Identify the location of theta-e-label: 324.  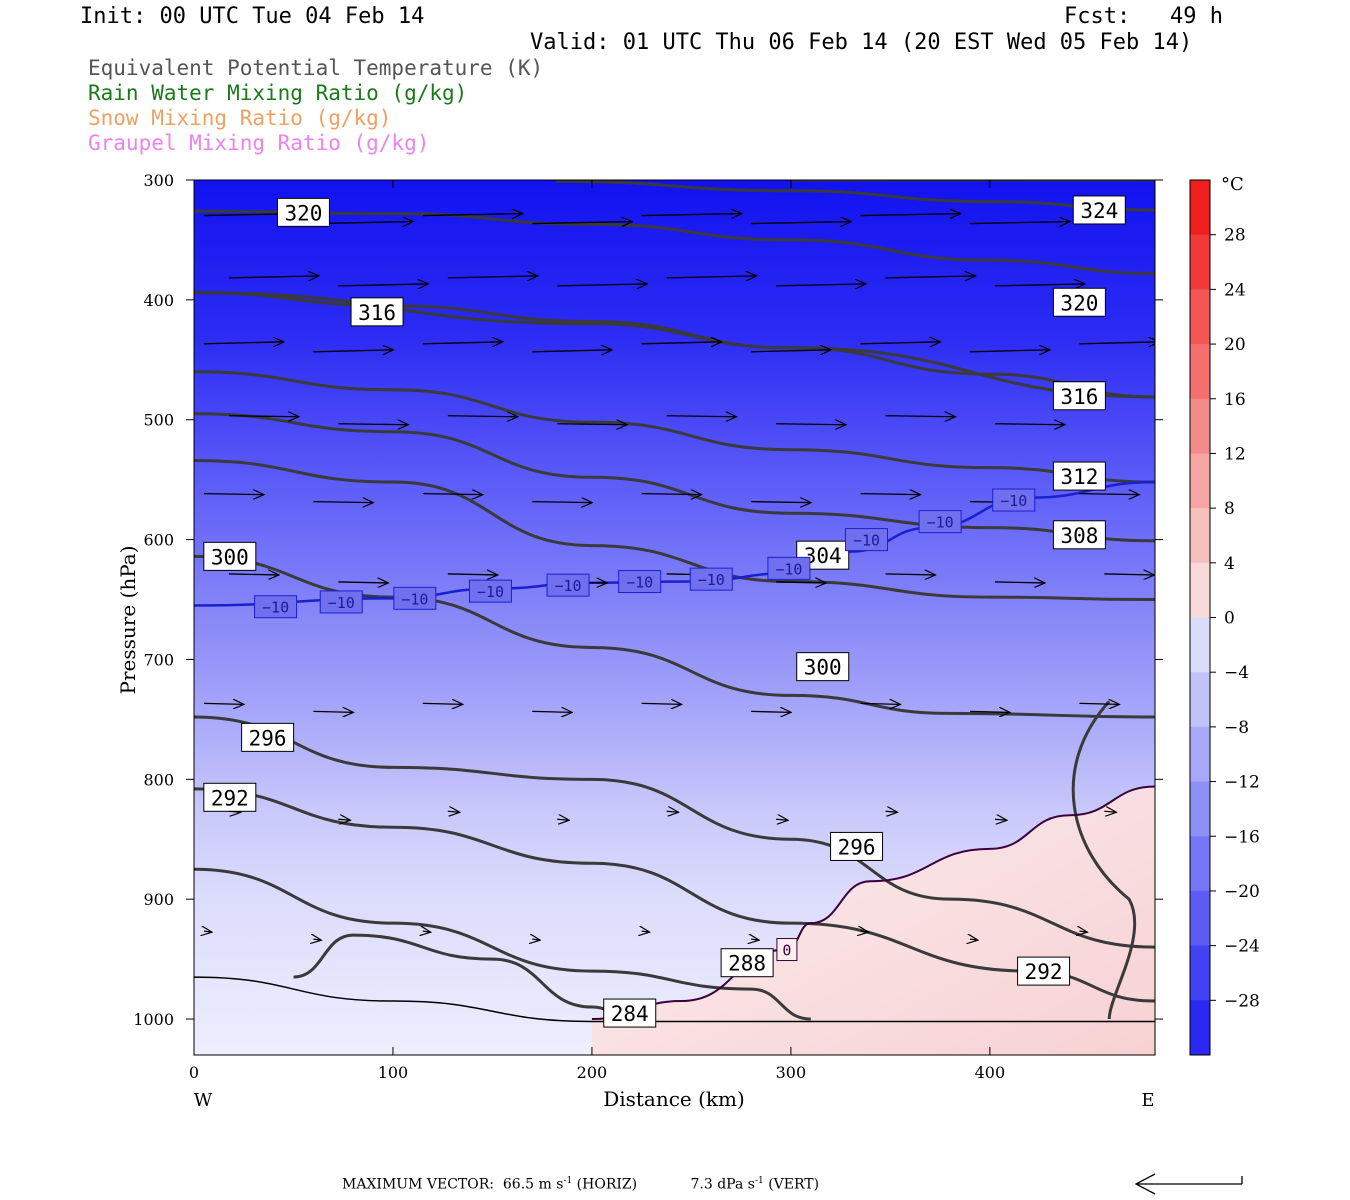
(1099, 211).